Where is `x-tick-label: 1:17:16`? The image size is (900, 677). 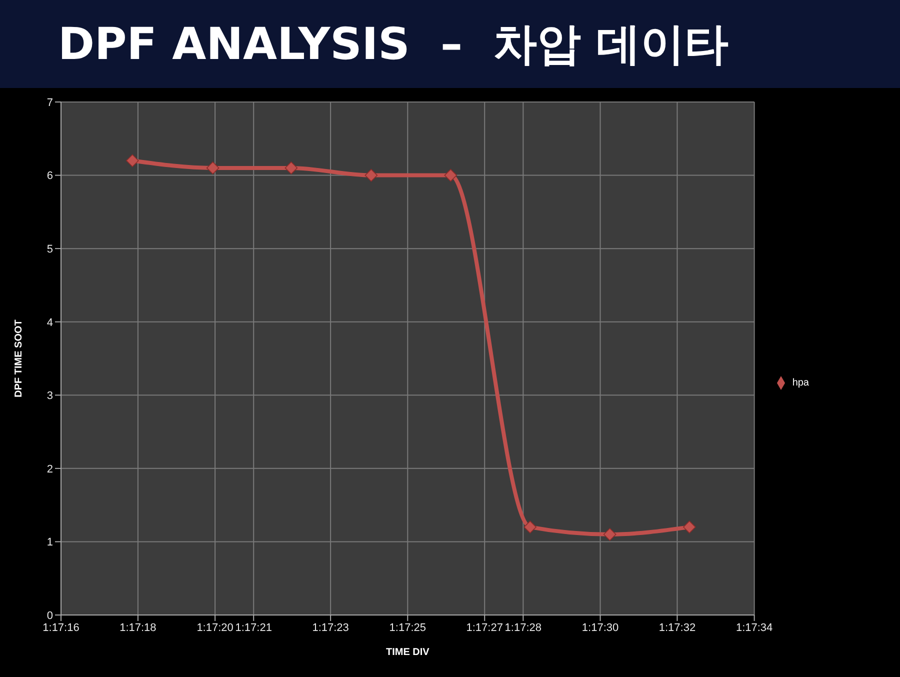 x-tick-label: 1:17:16 is located at coordinates (61, 628).